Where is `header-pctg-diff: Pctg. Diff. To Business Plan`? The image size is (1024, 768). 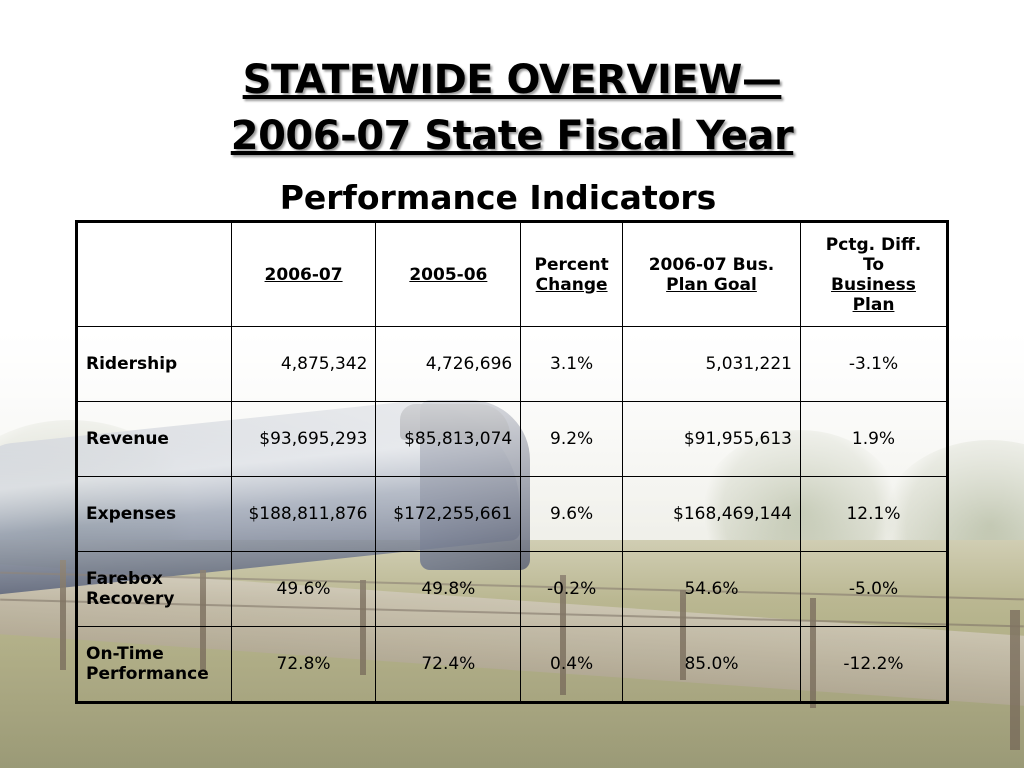 header-pctg-diff: Pctg. Diff. To Business Plan is located at coordinates (874, 274).